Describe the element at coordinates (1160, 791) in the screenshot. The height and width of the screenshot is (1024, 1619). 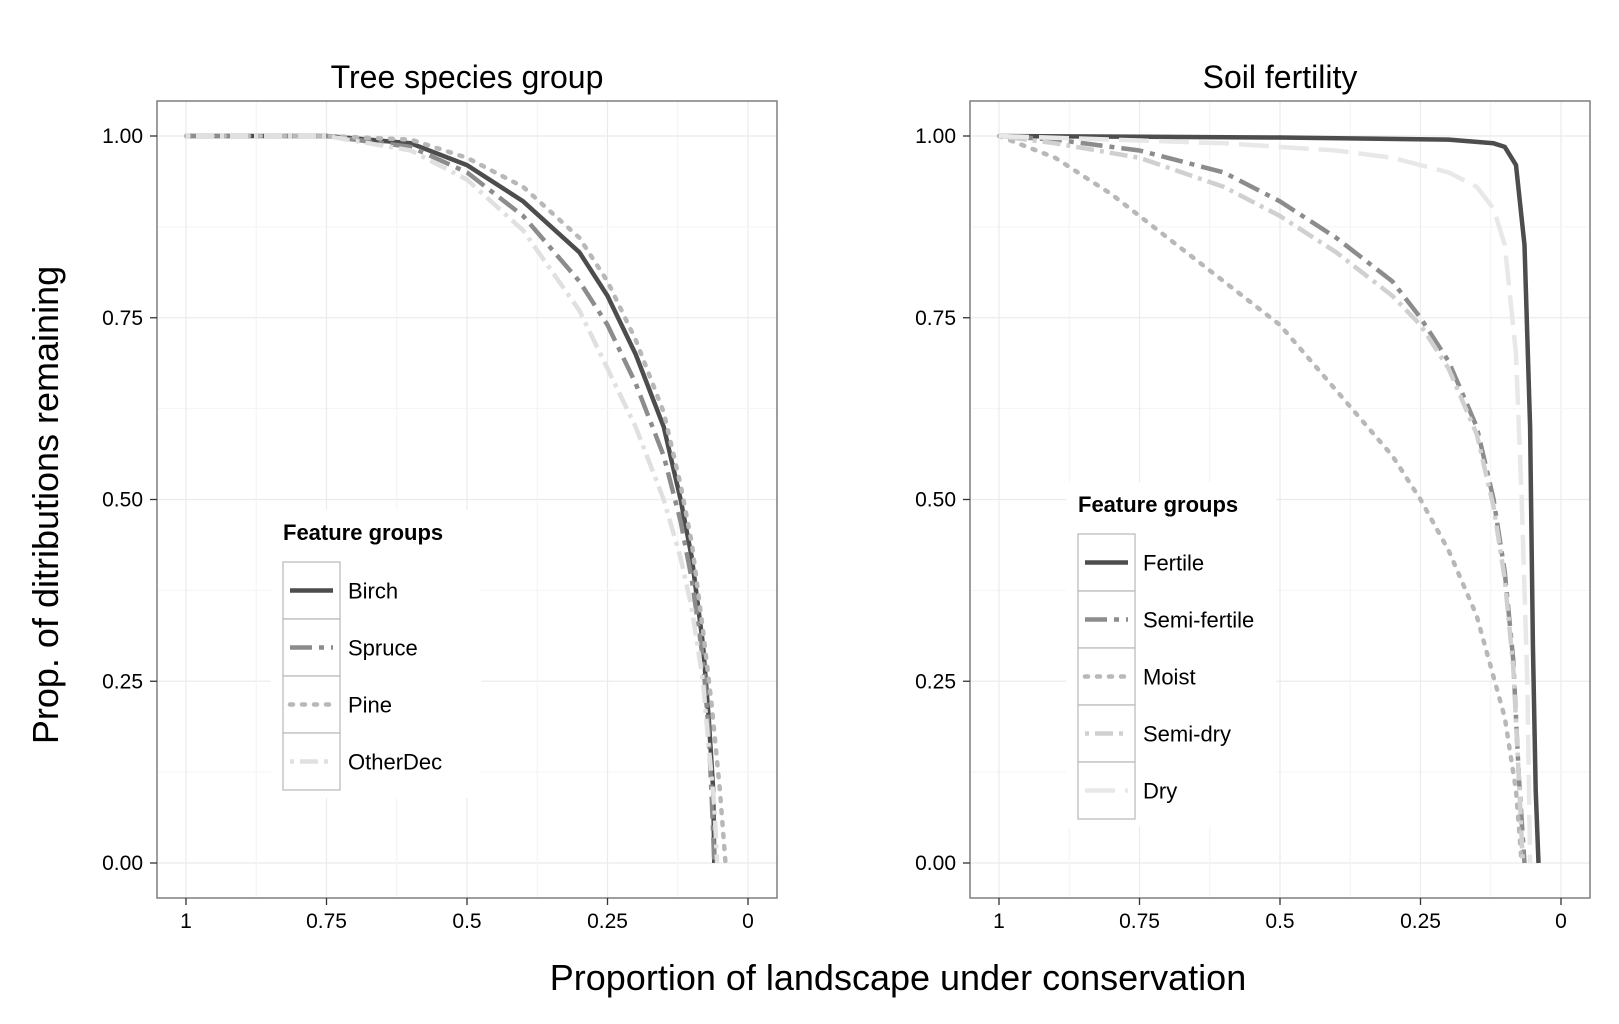
I see `legend-label: Dry` at that location.